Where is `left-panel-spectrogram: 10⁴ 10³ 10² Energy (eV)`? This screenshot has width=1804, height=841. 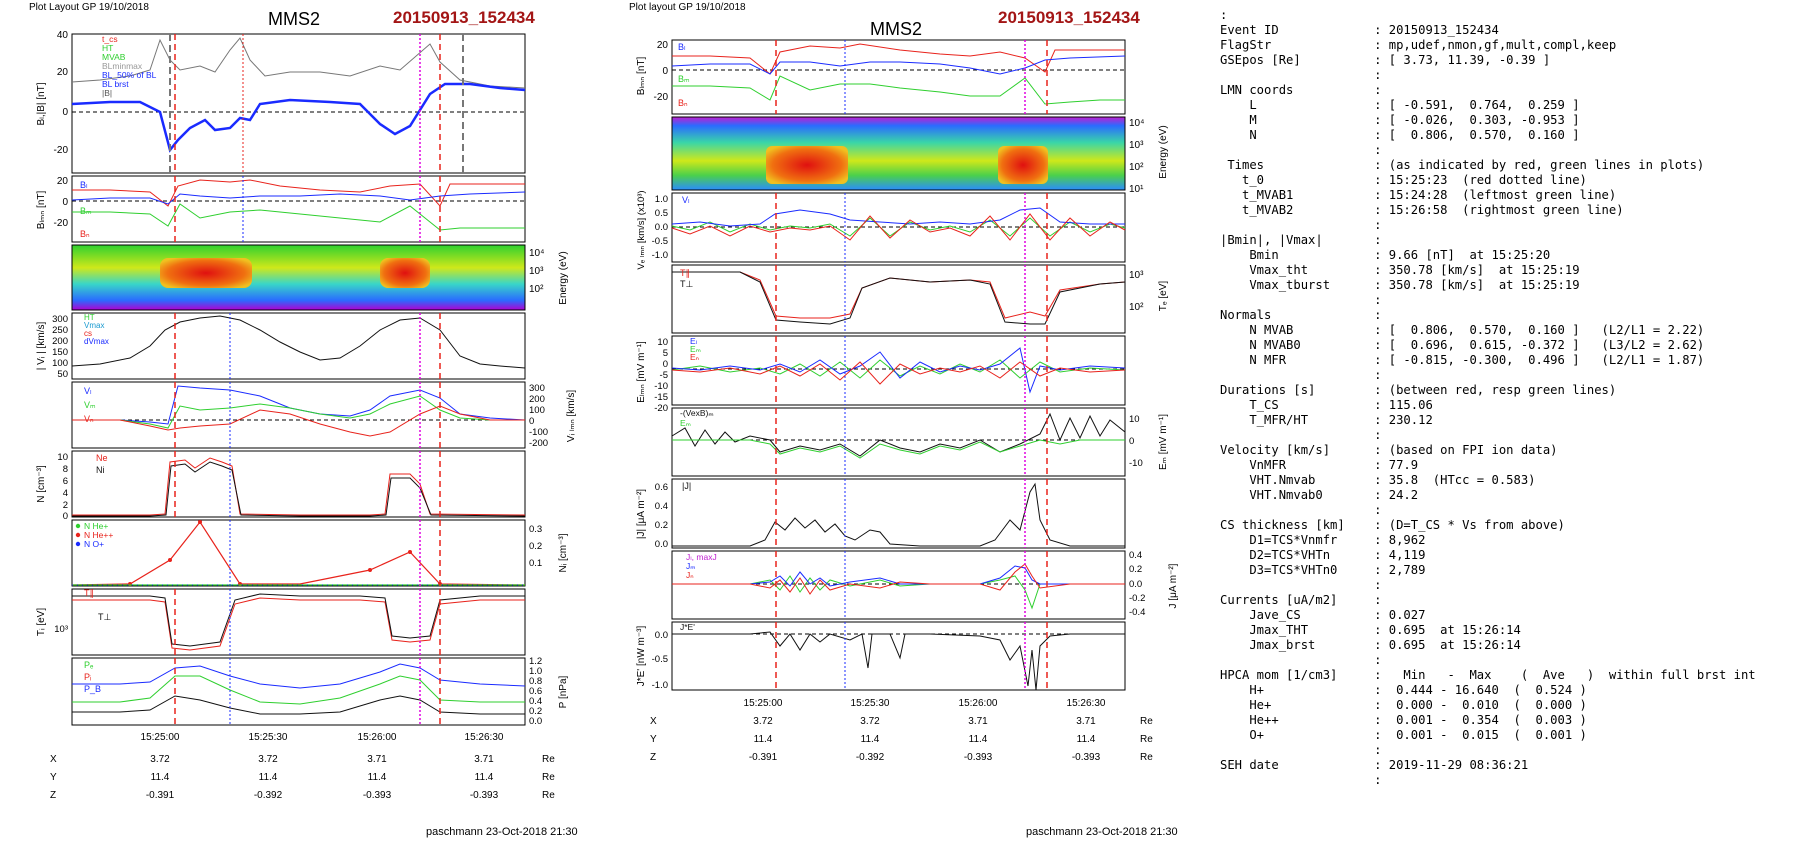
left-panel-spectrogram: 10⁴ 10³ 10² Energy (eV) is located at coordinates (320, 277).